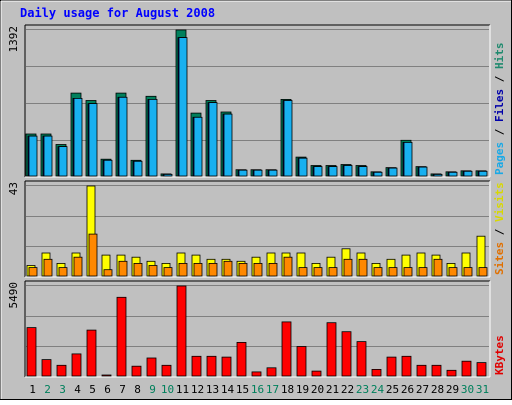 The height and width of the screenshot is (405, 512). Describe the element at coordinates (392, 389) in the screenshot. I see `x-tick-label-day-25: 25` at that location.